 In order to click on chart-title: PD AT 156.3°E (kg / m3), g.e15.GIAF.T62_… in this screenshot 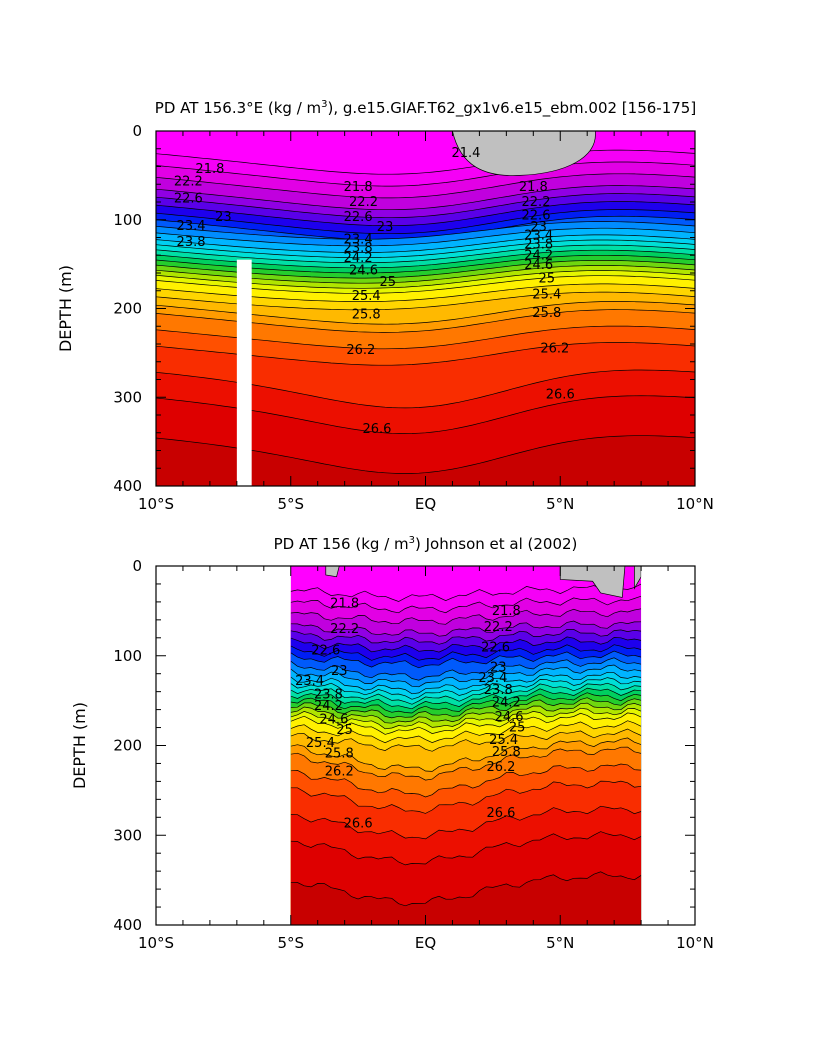, I will do `click(425, 108)`.